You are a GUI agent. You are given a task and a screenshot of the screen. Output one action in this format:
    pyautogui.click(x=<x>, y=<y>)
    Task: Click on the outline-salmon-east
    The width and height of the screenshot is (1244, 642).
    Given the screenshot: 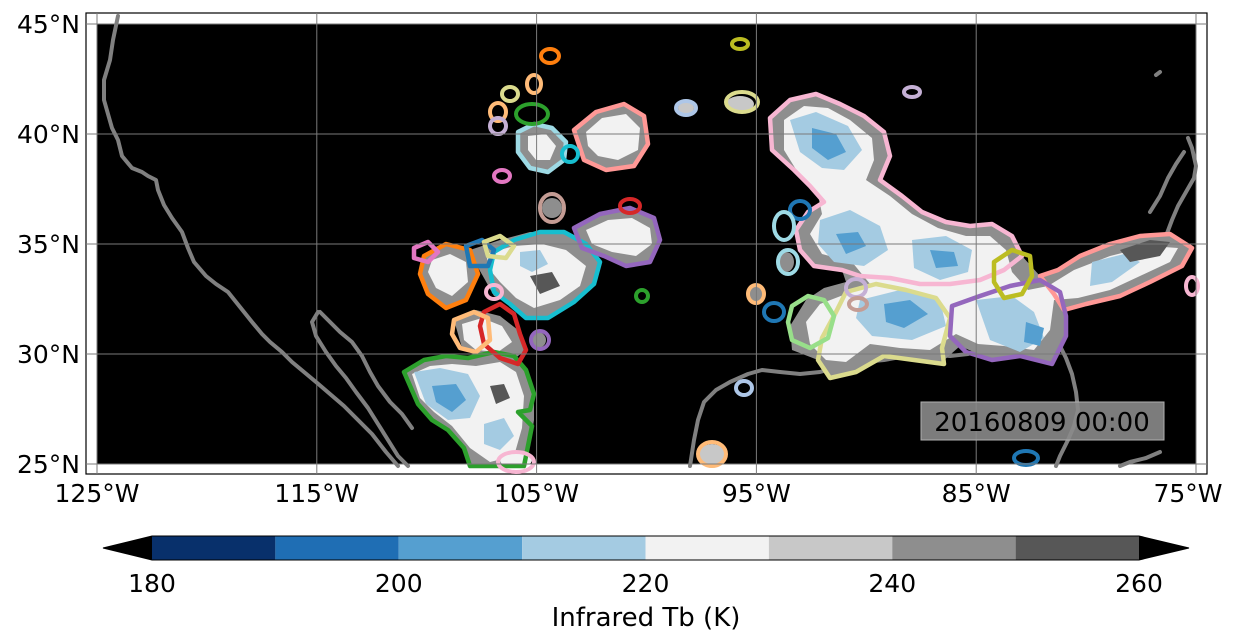 What is the action you would take?
    pyautogui.click(x=1116, y=272)
    